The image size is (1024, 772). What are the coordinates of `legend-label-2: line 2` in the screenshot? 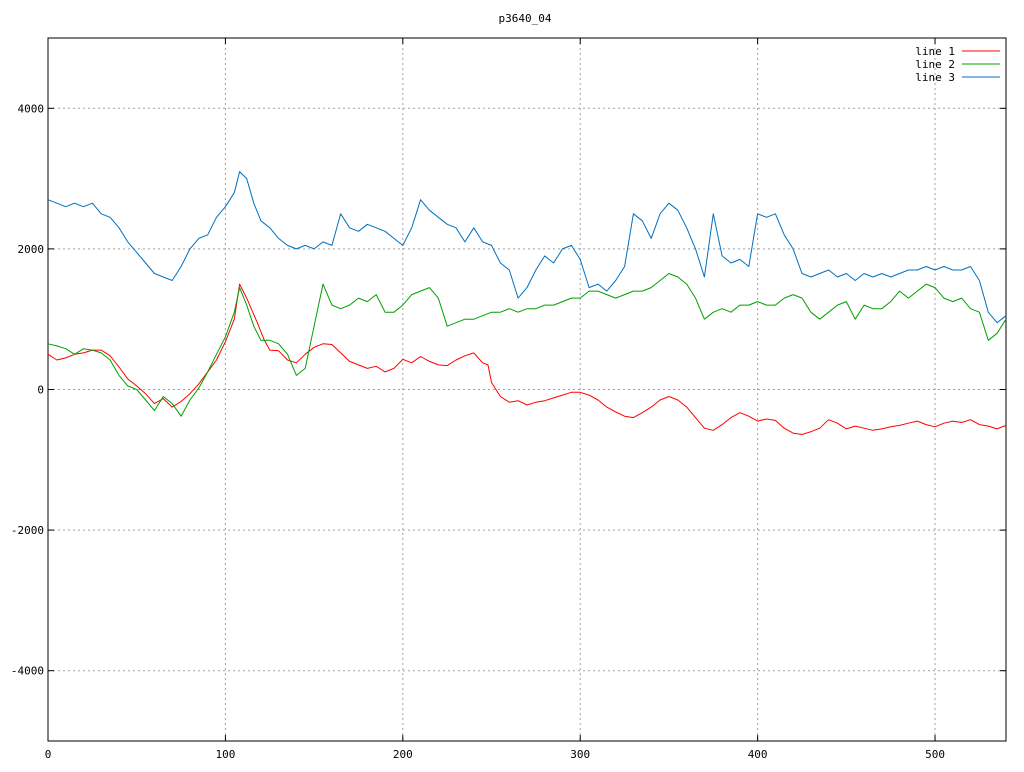 It's located at (935, 64).